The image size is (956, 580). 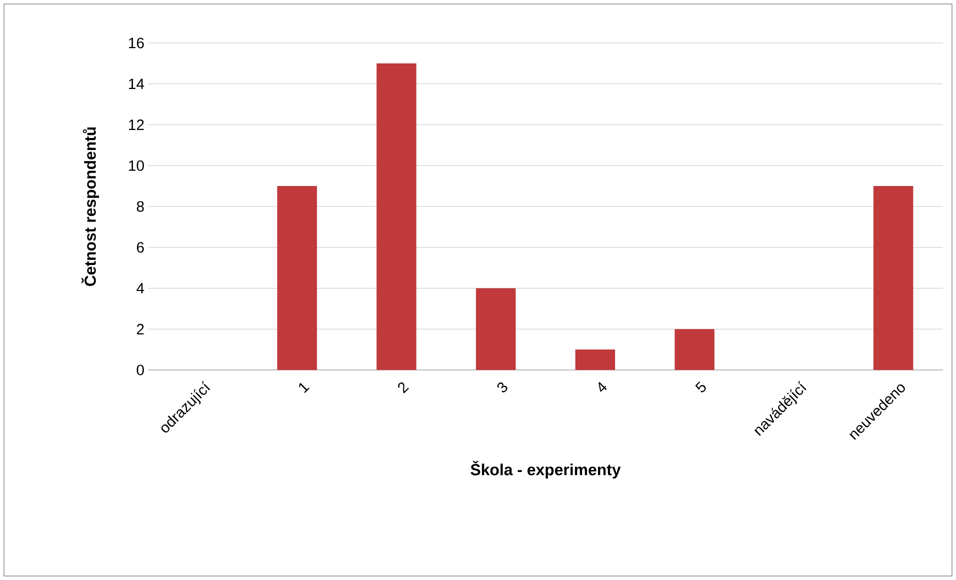 What do you see at coordinates (140, 329) in the screenshot?
I see `y-tick-label: 2` at bounding box center [140, 329].